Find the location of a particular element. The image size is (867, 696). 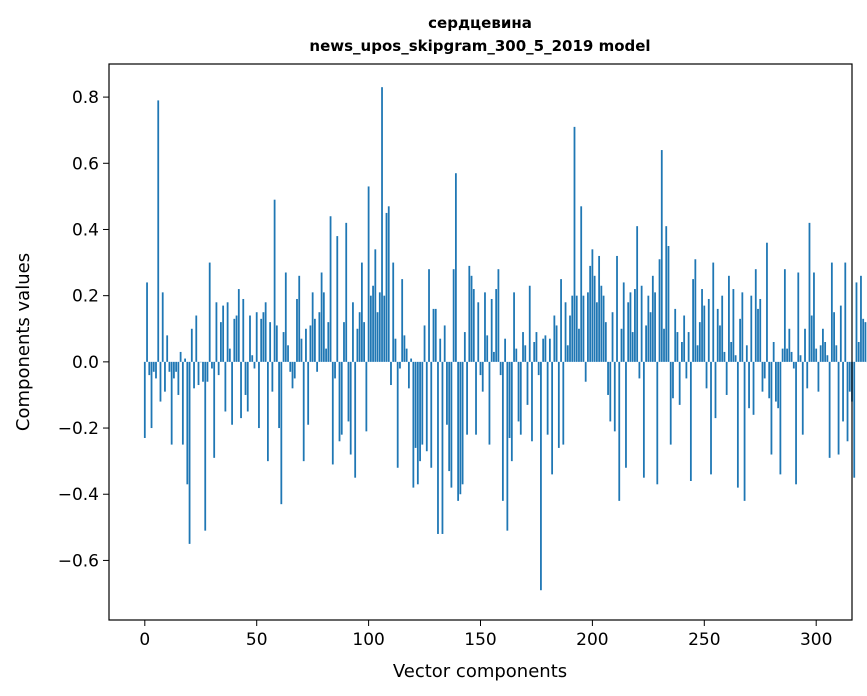

x-tick-label: 50 is located at coordinates (257, 640).